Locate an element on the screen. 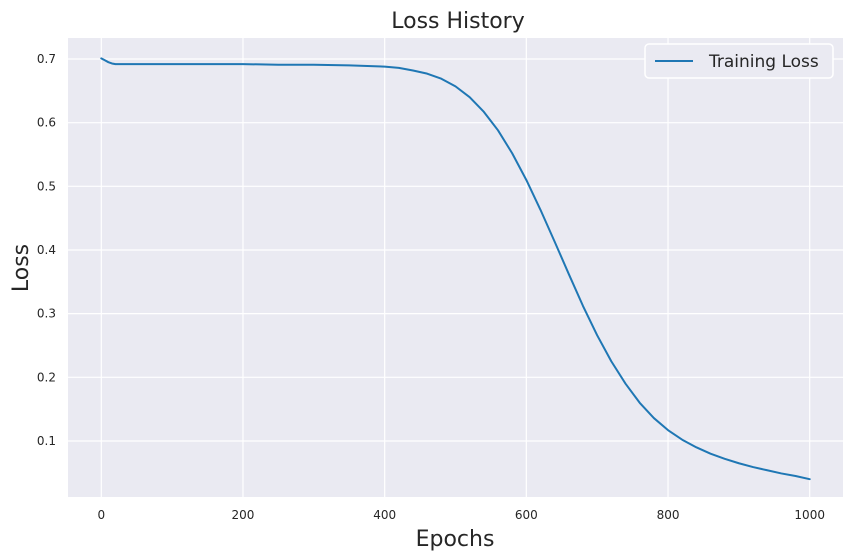 The width and height of the screenshot is (852, 560). y-tick-label: 0.7 is located at coordinates (46, 59).